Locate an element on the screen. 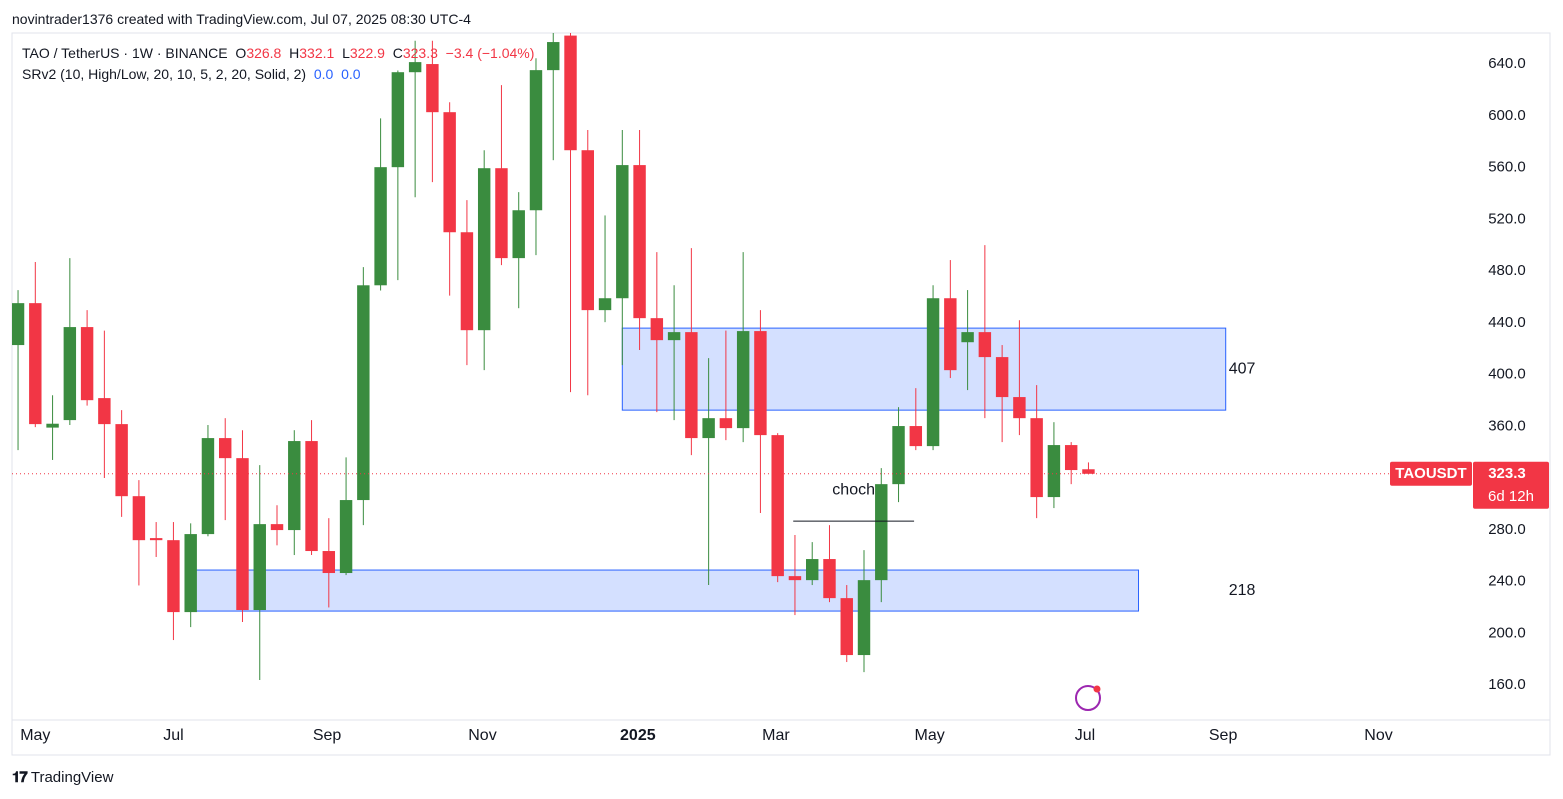 This screenshot has height=799, width=1563. price-label: 323.3 is located at coordinates (1507, 473).